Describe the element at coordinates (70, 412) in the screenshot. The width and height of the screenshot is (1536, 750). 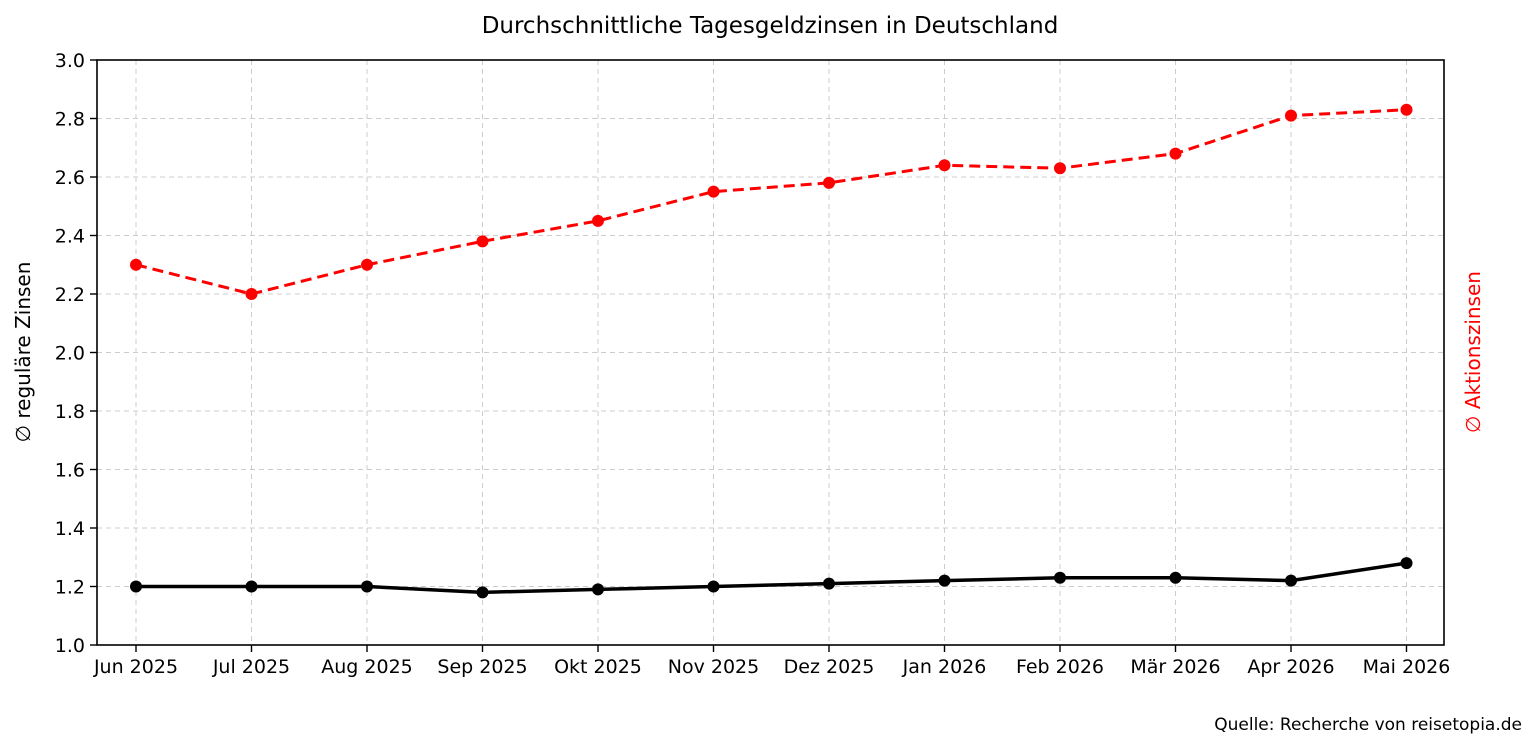
I see `y-tick-label: 1.8` at that location.